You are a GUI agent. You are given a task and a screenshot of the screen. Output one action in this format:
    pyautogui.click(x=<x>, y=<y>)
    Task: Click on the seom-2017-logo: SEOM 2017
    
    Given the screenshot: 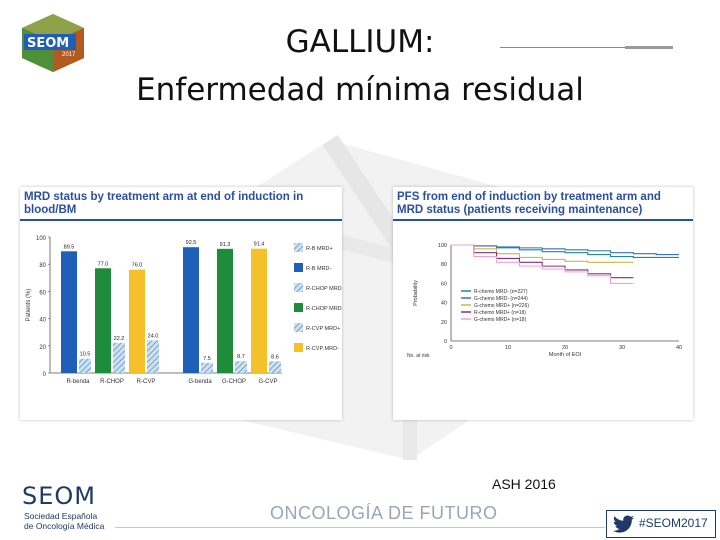 What is the action you would take?
    pyautogui.click(x=53, y=43)
    